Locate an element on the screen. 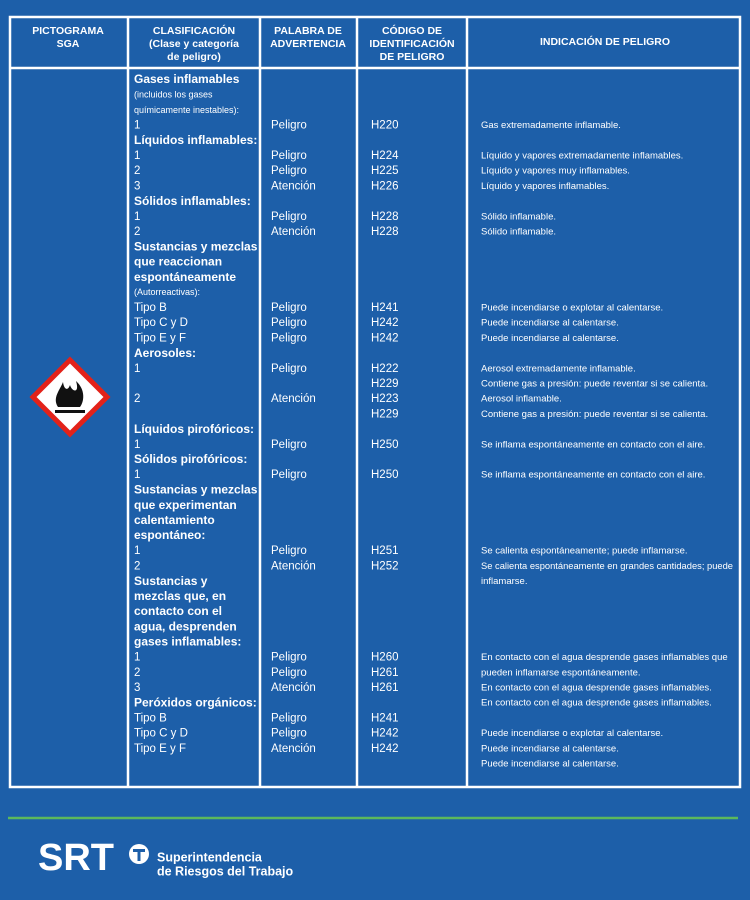  logo-icon is located at coordinates (139, 854).